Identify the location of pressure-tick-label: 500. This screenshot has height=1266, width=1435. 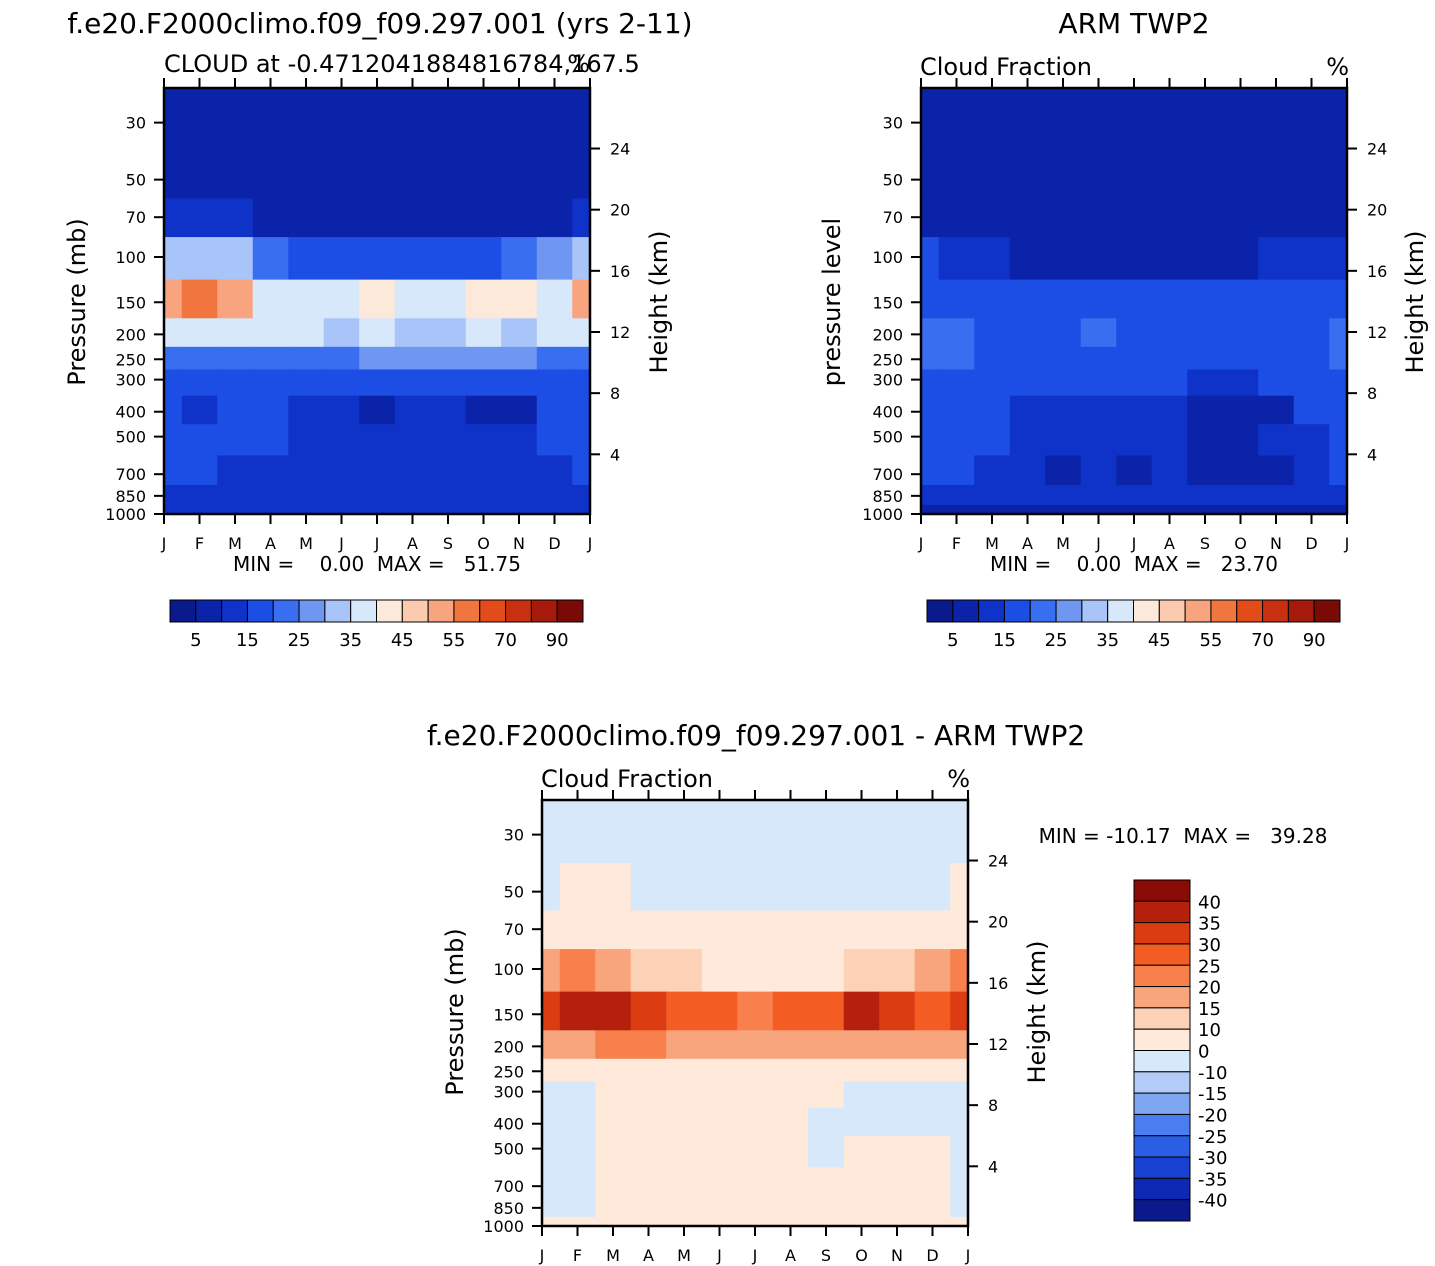
(887, 437).